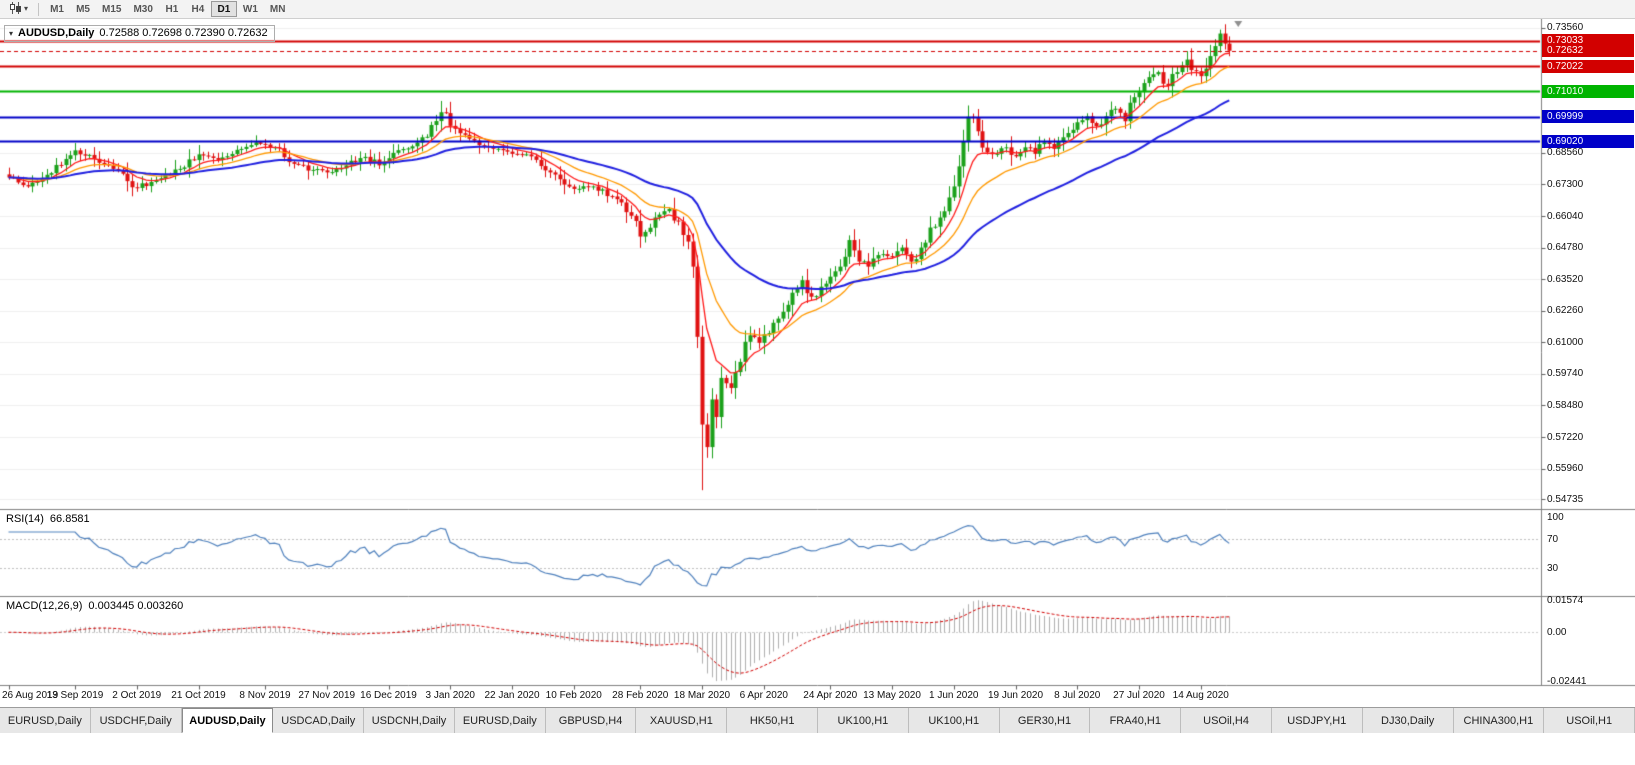  Describe the element at coordinates (1499, 720) in the screenshot. I see `chart-tab-china300-h1: CHINA300,H1` at that location.